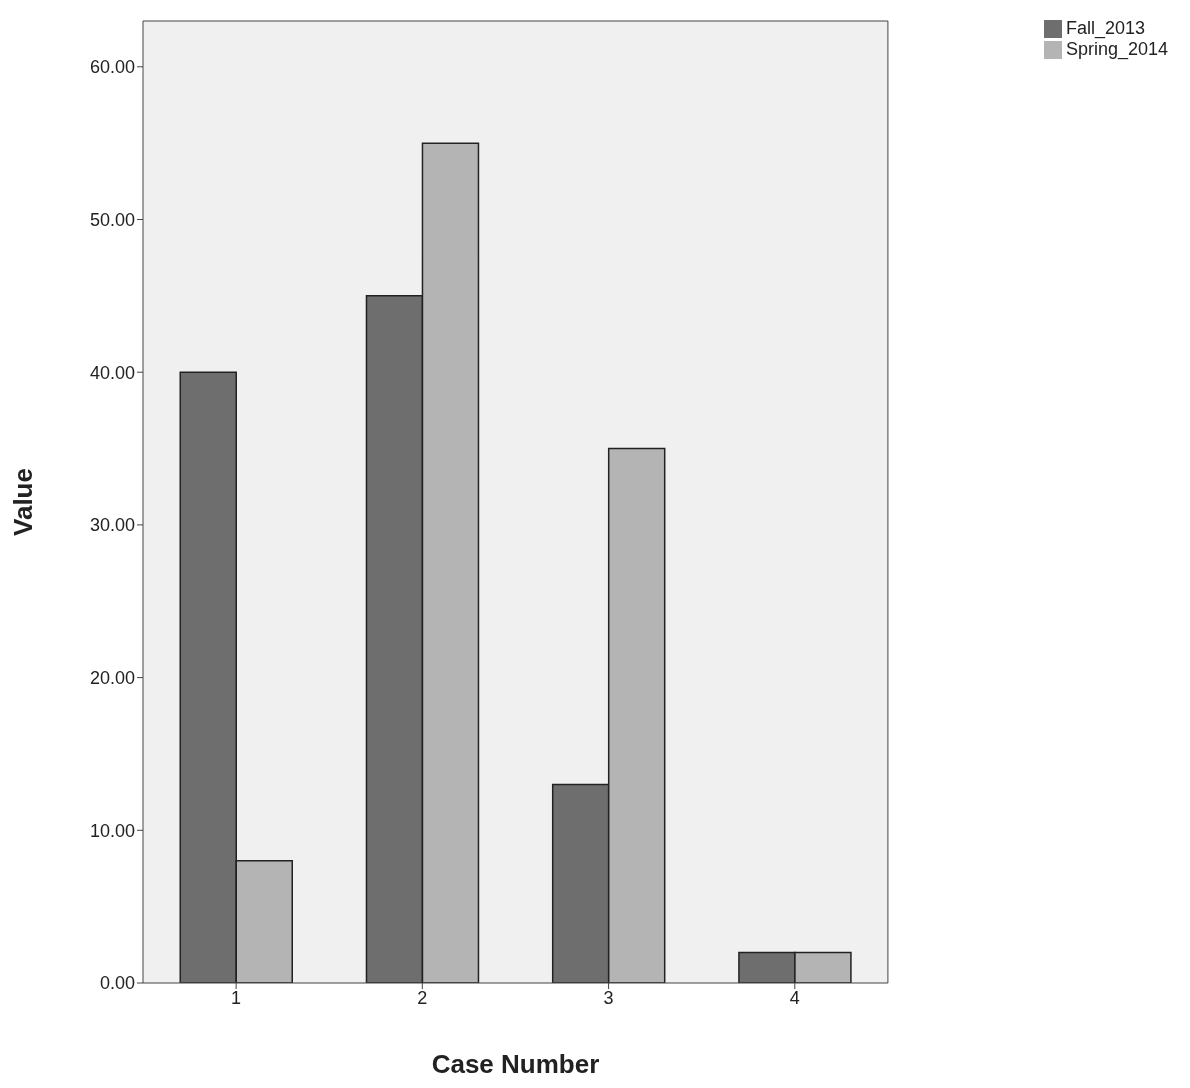 The image size is (1190, 1088). Describe the element at coordinates (236, 997) in the screenshot. I see `x-tick-label: 1` at that location.